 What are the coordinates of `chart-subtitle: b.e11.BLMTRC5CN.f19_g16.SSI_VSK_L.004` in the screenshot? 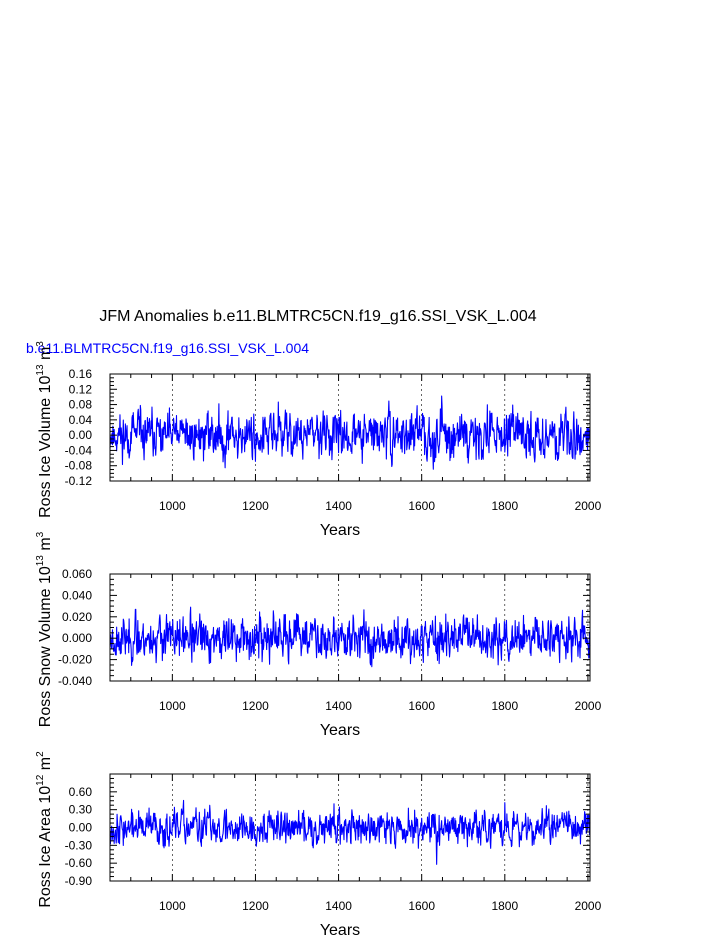 It's located at (167, 348).